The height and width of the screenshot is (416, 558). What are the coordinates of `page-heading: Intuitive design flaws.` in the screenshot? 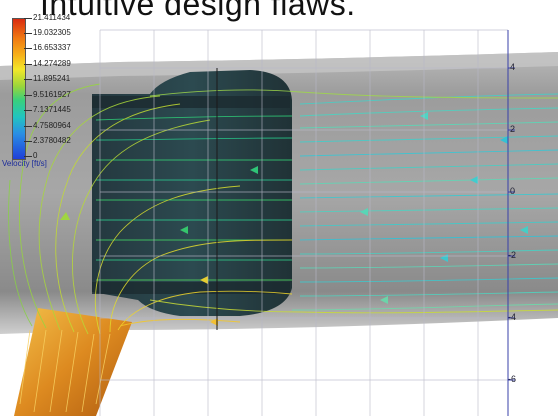 It's located at (198, 11).